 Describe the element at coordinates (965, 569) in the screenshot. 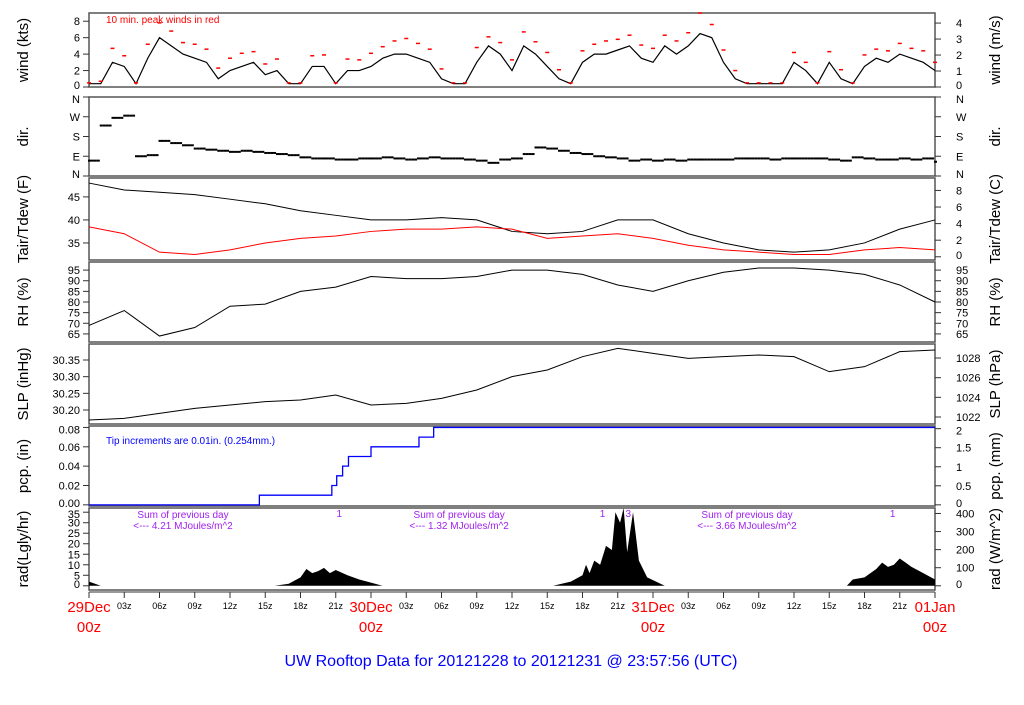

I see `rad-rtick-label: 100` at that location.